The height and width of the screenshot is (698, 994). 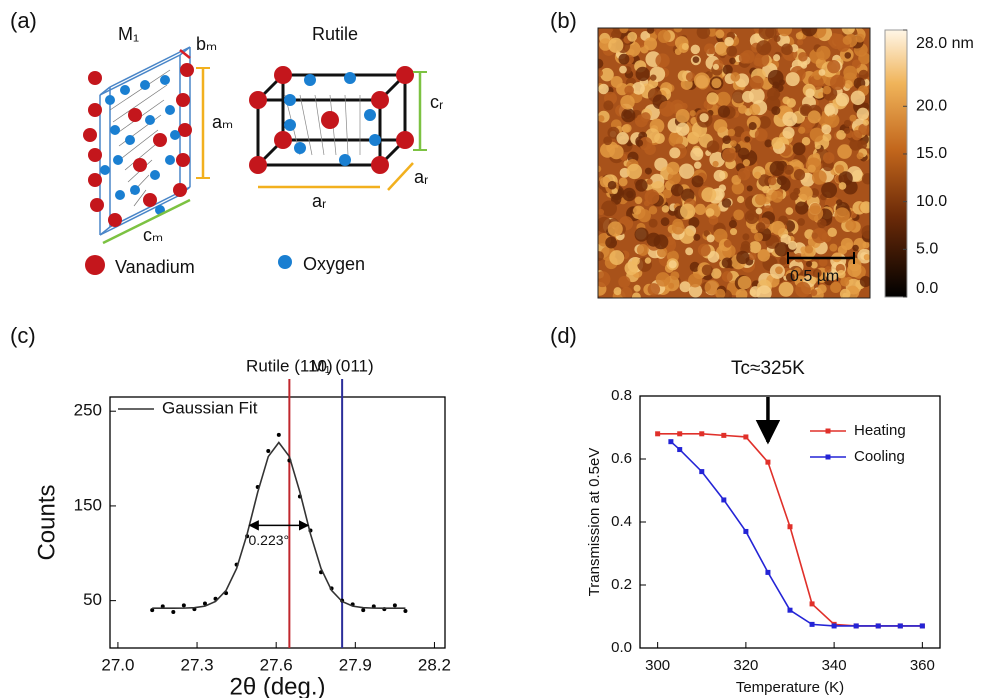 What do you see at coordinates (621, 584) in the screenshot?
I see `y-tick-label: 0.2` at bounding box center [621, 584].